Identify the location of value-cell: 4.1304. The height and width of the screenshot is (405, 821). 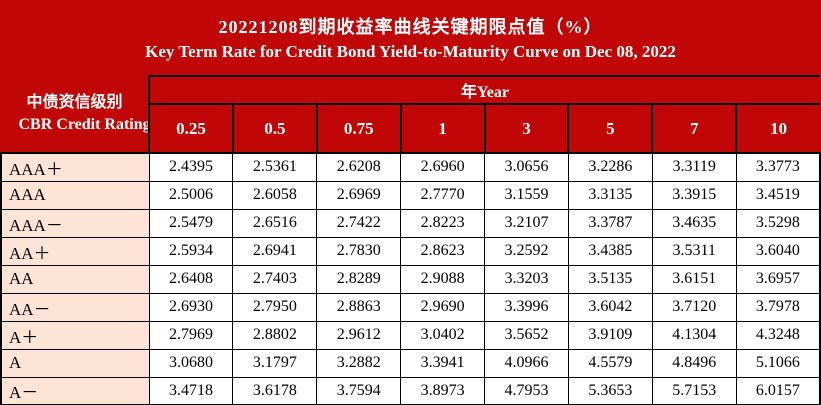
(694, 335).